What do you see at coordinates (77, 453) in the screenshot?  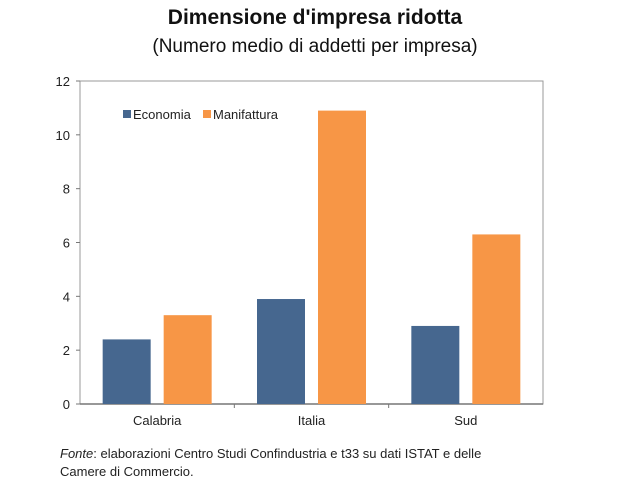 I see `source-label: Fonte` at bounding box center [77, 453].